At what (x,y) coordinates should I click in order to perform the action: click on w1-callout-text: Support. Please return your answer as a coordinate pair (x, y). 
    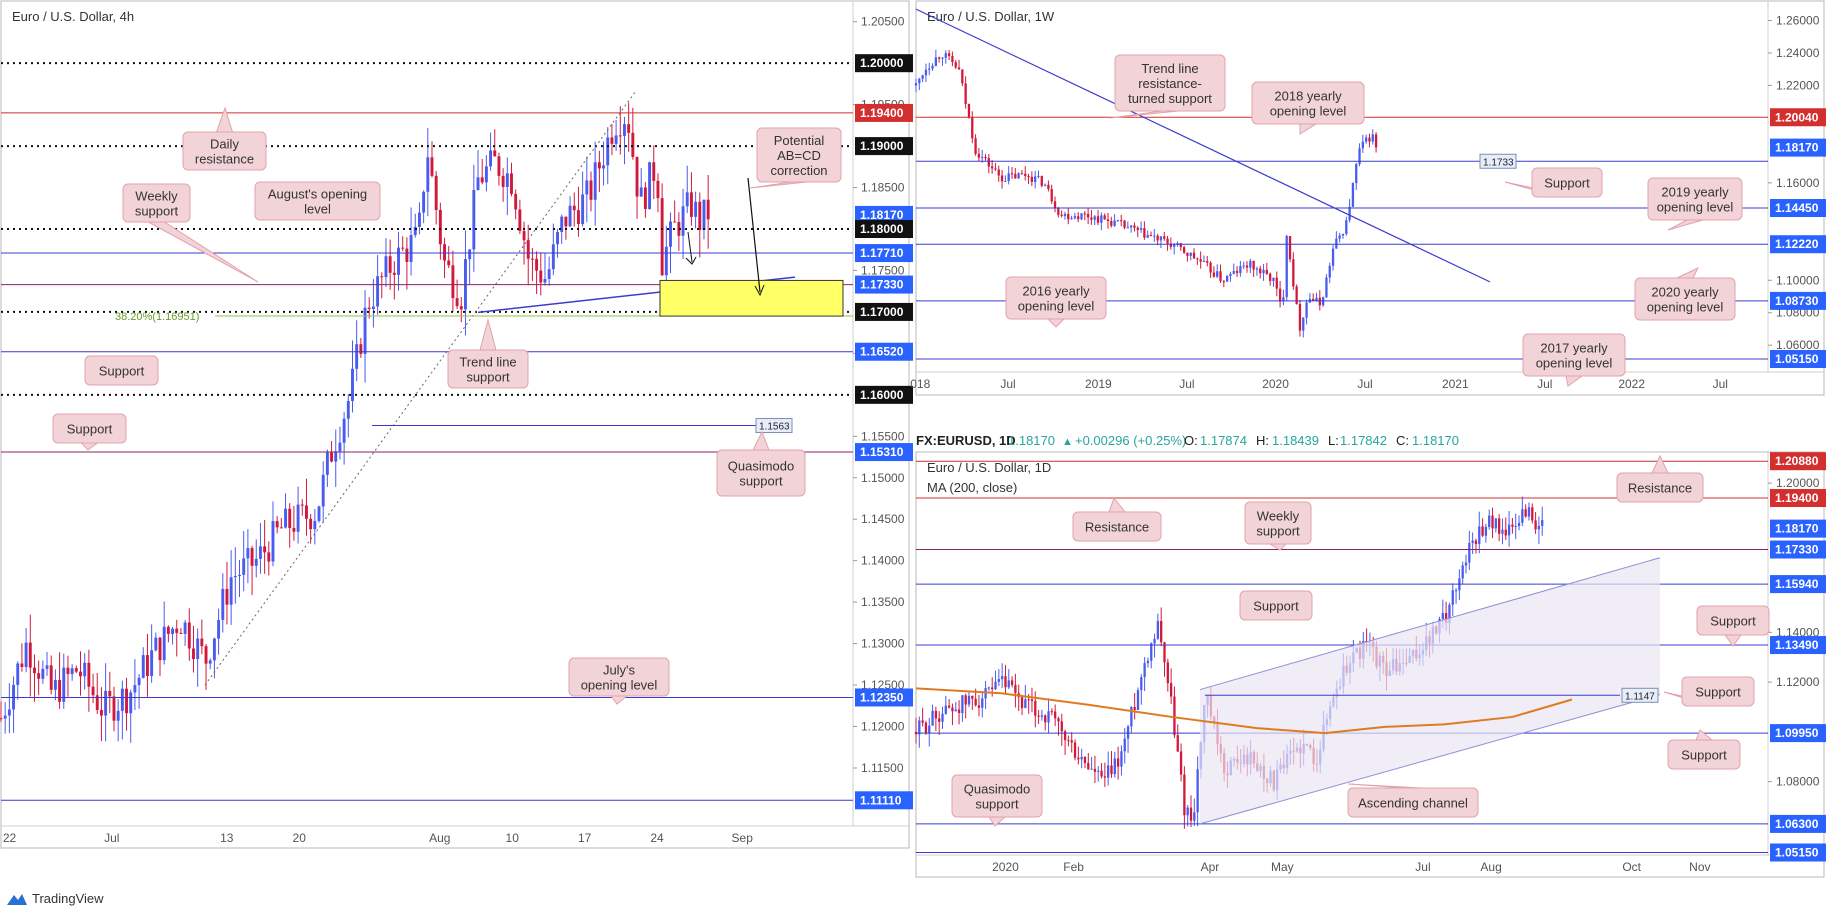
    Looking at the image, I should click on (1567, 183).